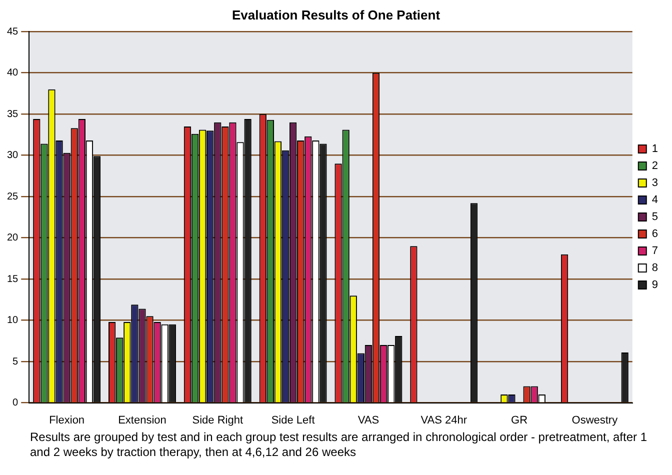  I want to click on y-tick-label: 40, so click(13, 73).